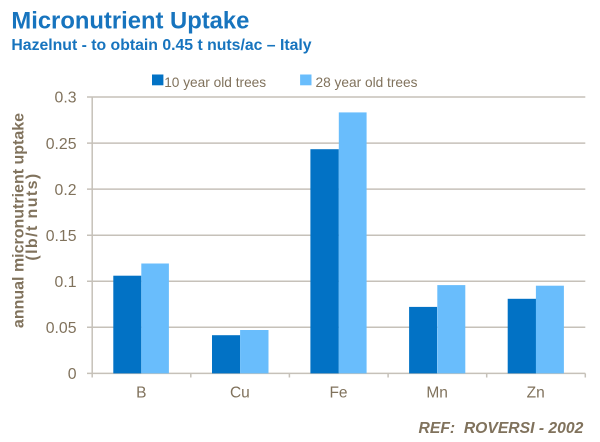 The image size is (600, 442). Describe the element at coordinates (437, 392) in the screenshot. I see `svg-text: Mn` at that location.